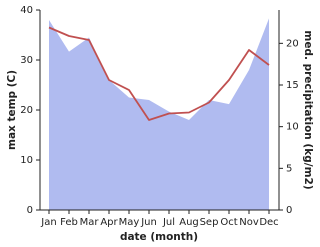  Describe the element at coordinates (30, 210) in the screenshot. I see `y-tick-label: 0` at that location.